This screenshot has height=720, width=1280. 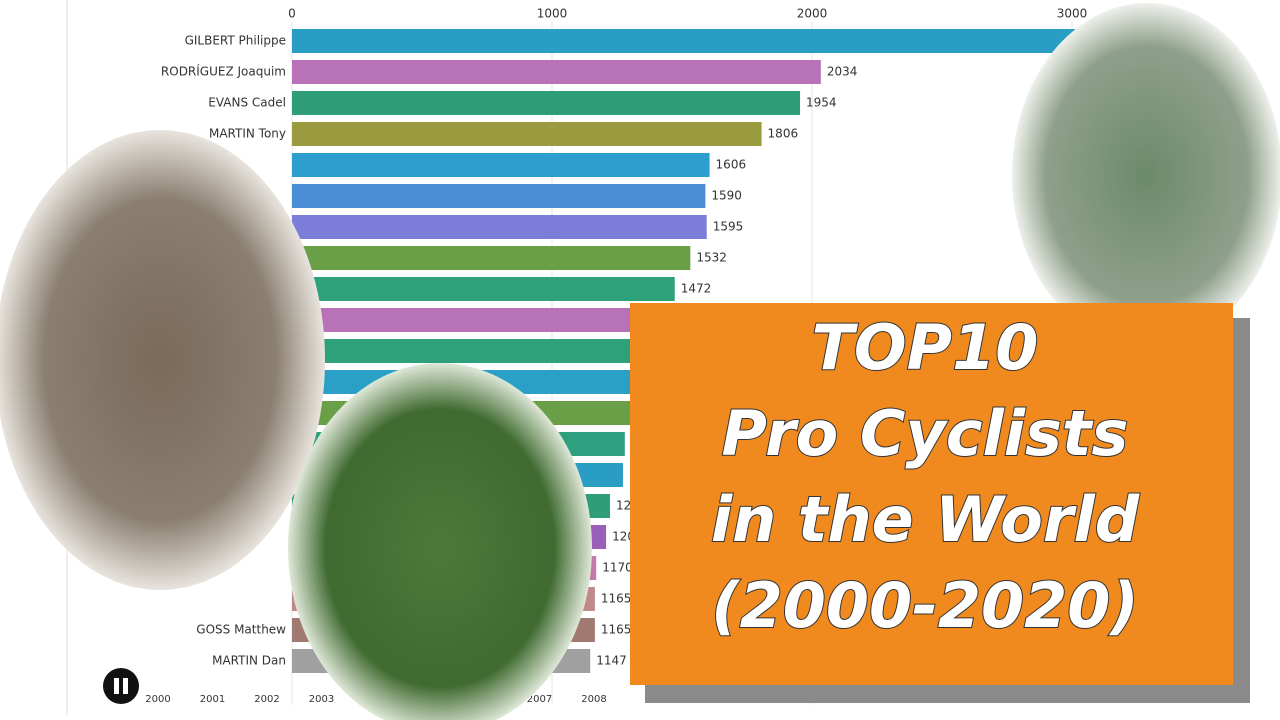 I want to click on value-label: 1806, so click(x=783, y=134).